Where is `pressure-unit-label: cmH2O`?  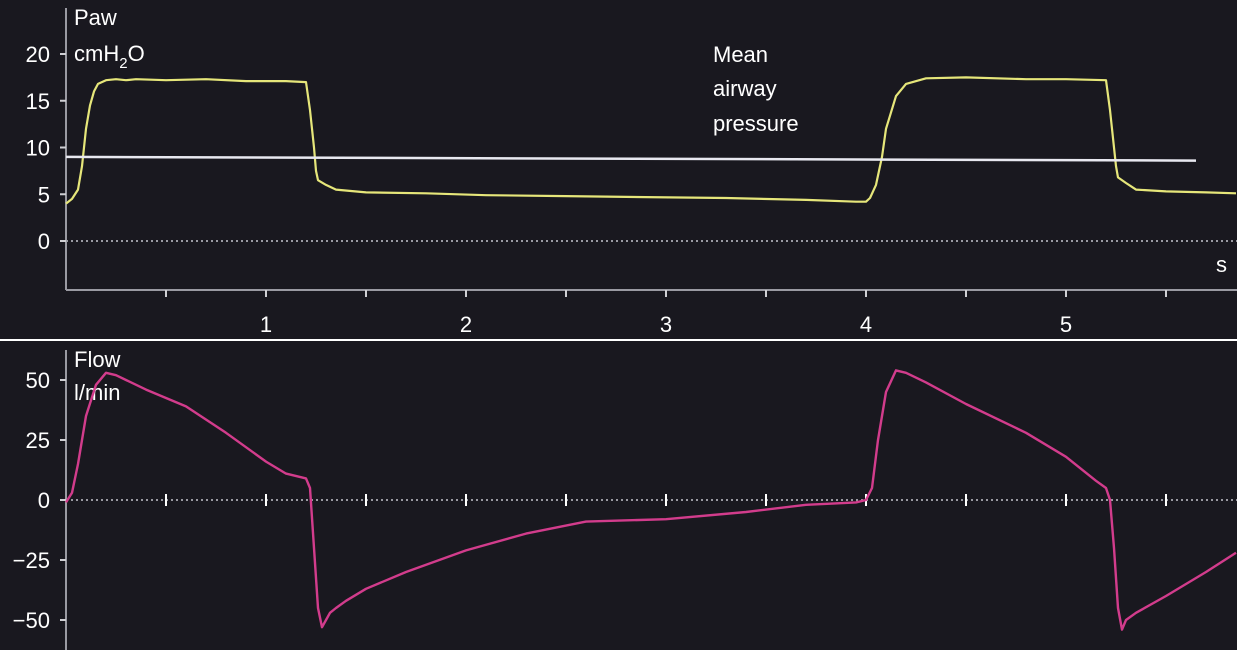
pressure-unit-label: cmH2O is located at coordinates (109, 56).